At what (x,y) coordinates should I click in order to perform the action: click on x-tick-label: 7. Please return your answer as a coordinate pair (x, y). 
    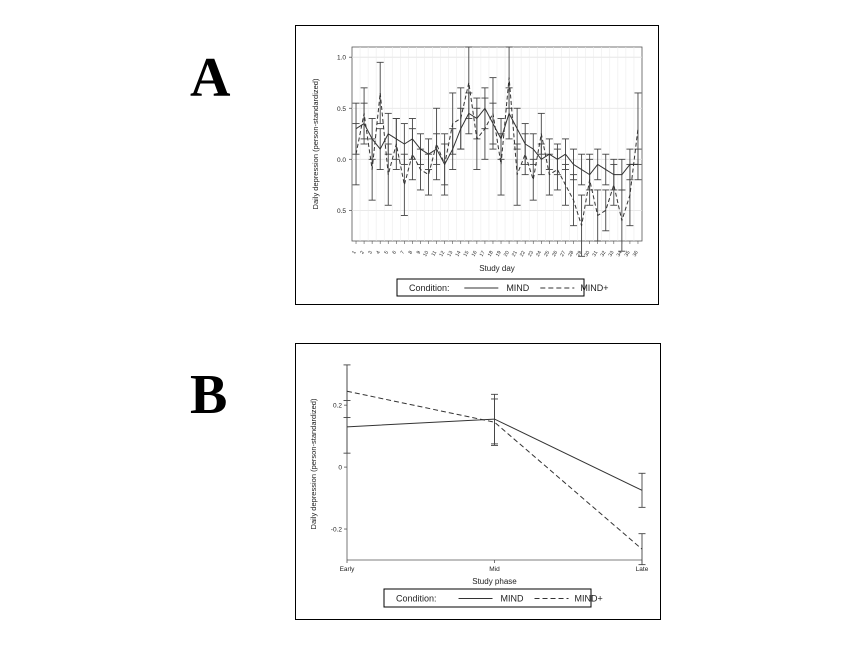
    Looking at the image, I should click on (403, 253).